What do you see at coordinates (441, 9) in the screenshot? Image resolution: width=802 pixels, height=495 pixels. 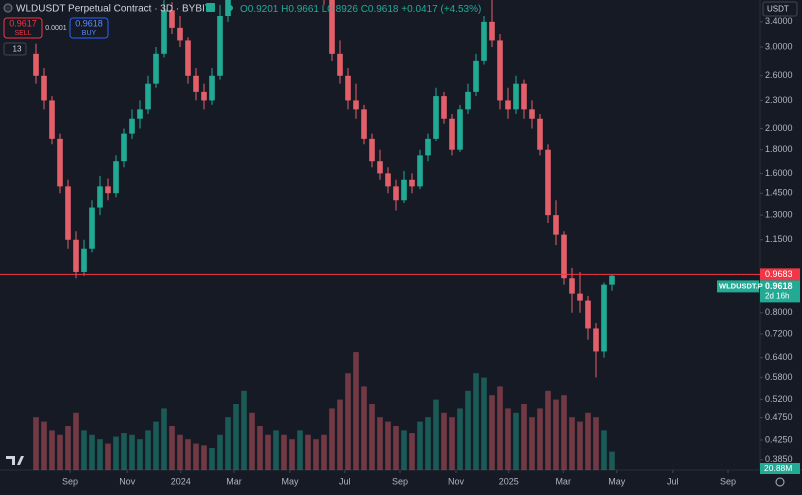 I see `ohlc-change: +0.0417 (+4.53%)` at bounding box center [441, 9].